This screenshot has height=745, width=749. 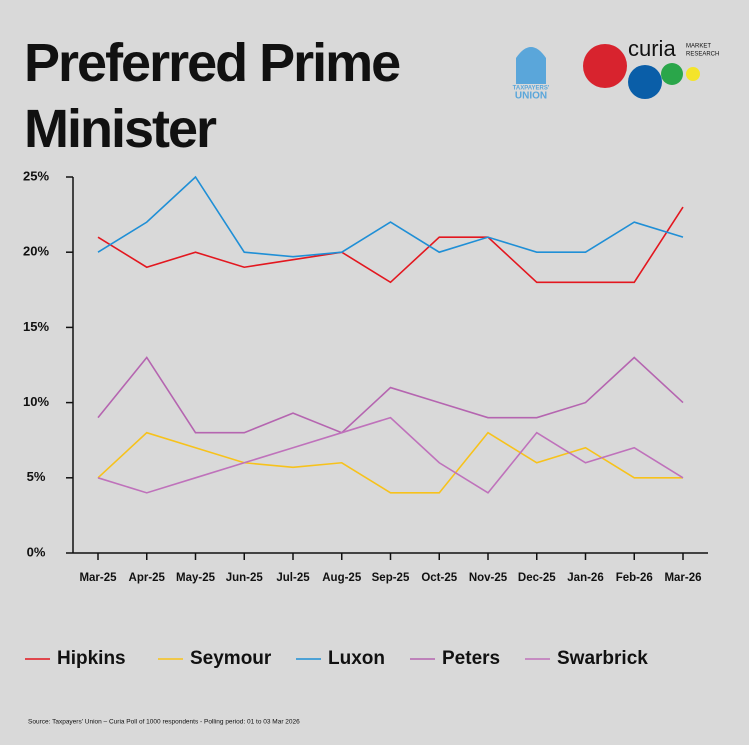 What do you see at coordinates (531, 52) in the screenshot?
I see `logo-dome` at bounding box center [531, 52].